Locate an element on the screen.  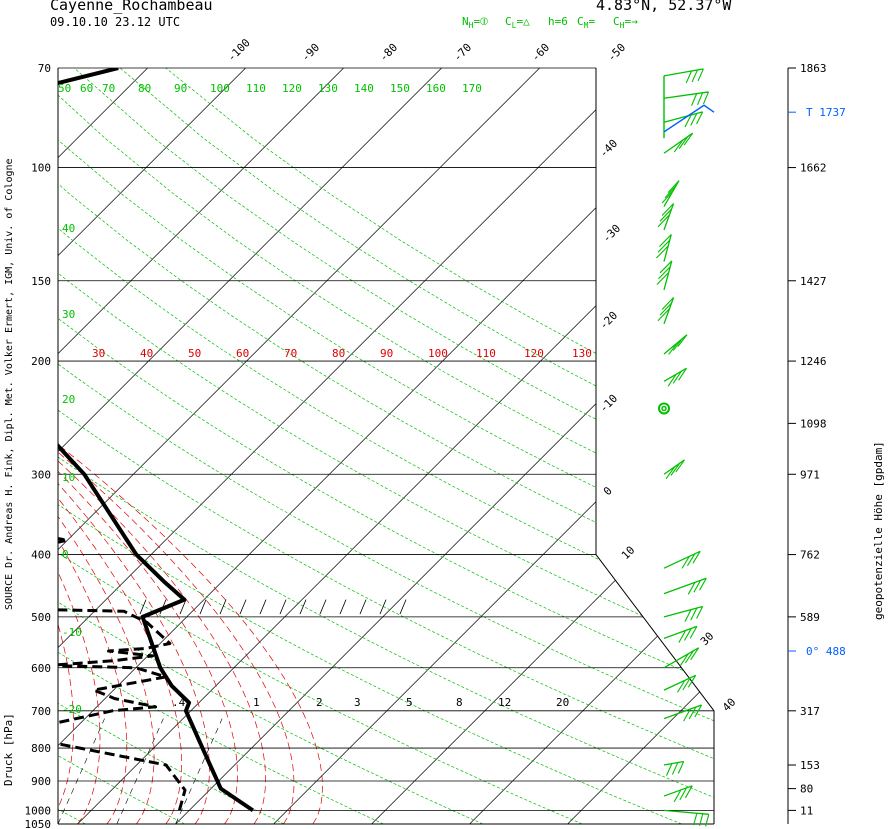
legend-entry: NH=⦶ is located at coordinates (475, 22).